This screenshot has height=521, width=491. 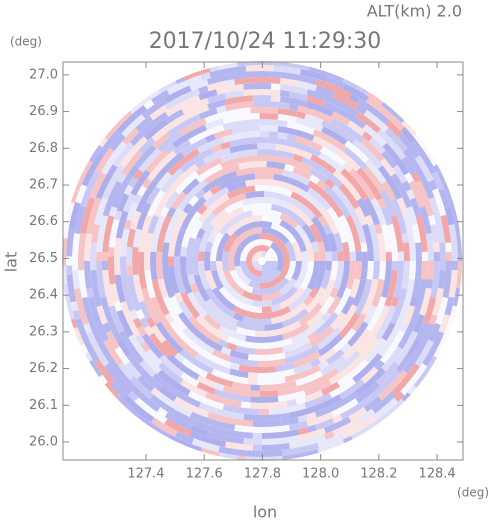 I want to click on x-tick-label: 127.6, so click(x=204, y=474).